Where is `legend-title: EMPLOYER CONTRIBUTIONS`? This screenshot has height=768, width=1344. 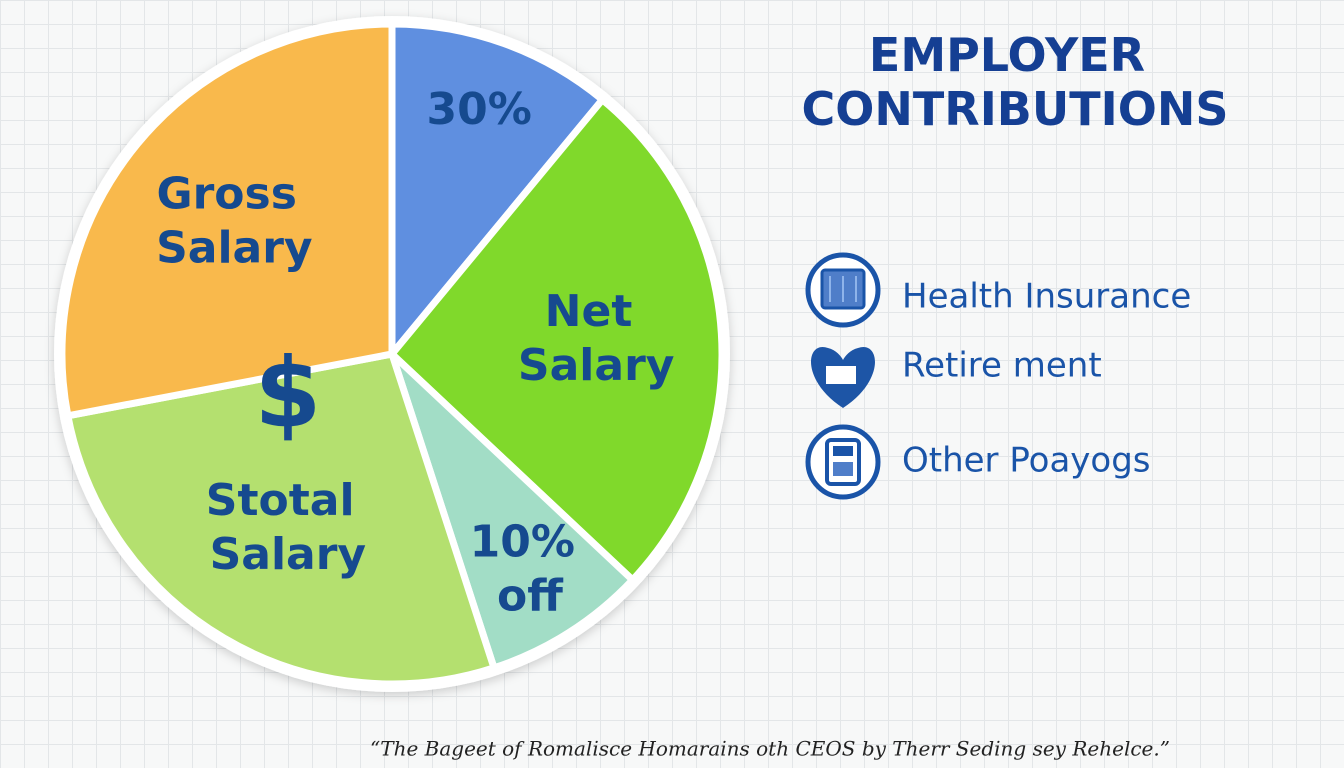
legend-title: EMPLOYER CONTRIBUTIONS is located at coordinates (1015, 82).